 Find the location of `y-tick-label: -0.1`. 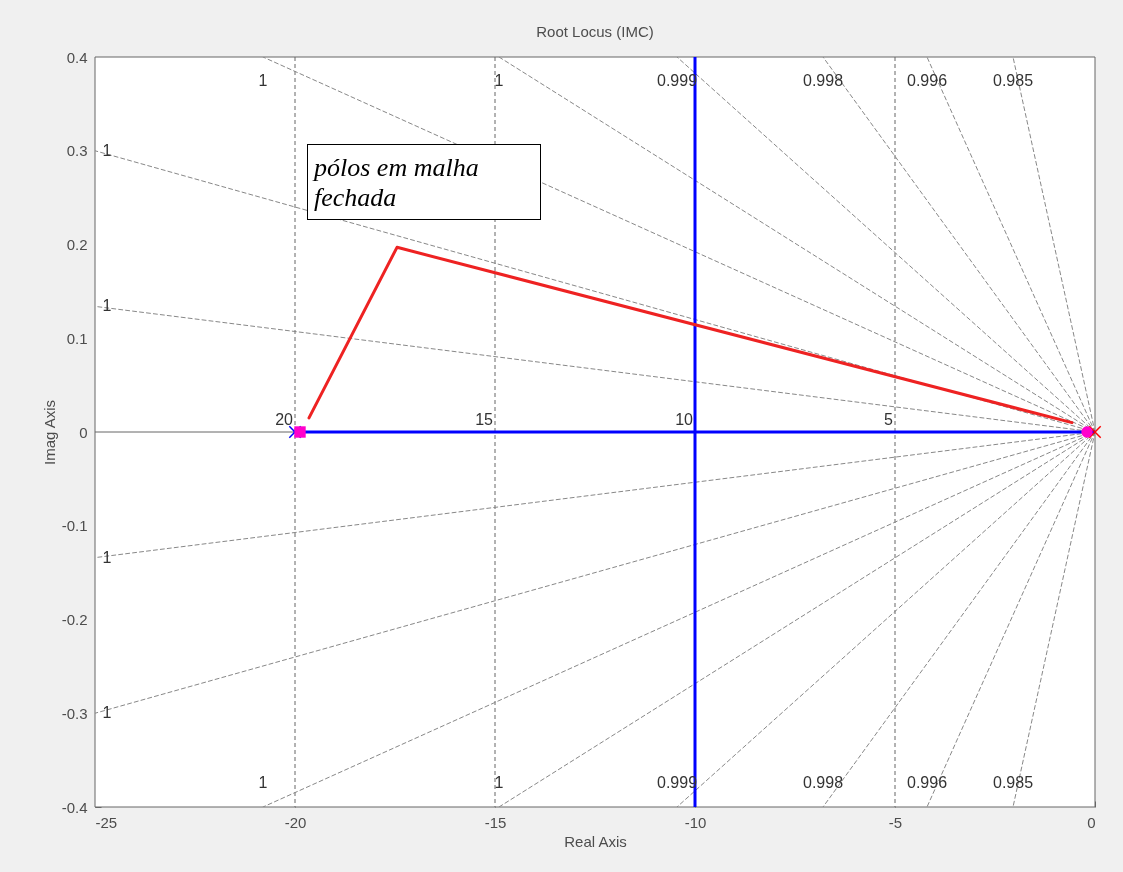

y-tick-label: -0.1 is located at coordinates (74, 526).